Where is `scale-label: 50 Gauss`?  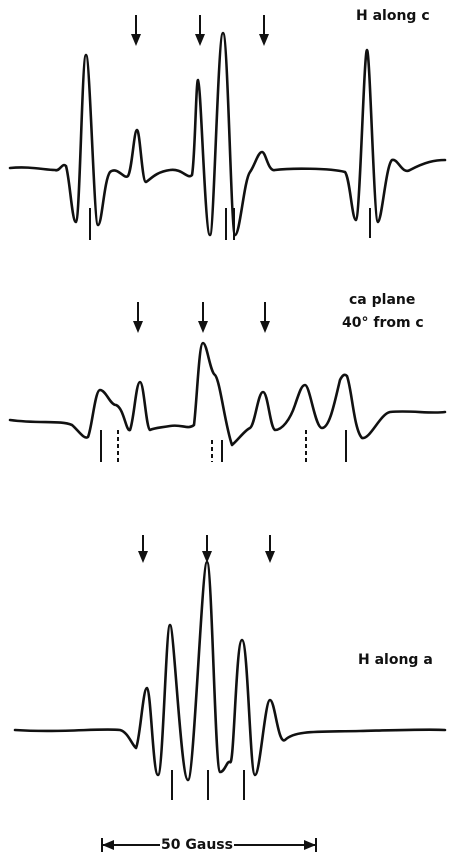
scale-label: 50 Gauss is located at coordinates (197, 845).